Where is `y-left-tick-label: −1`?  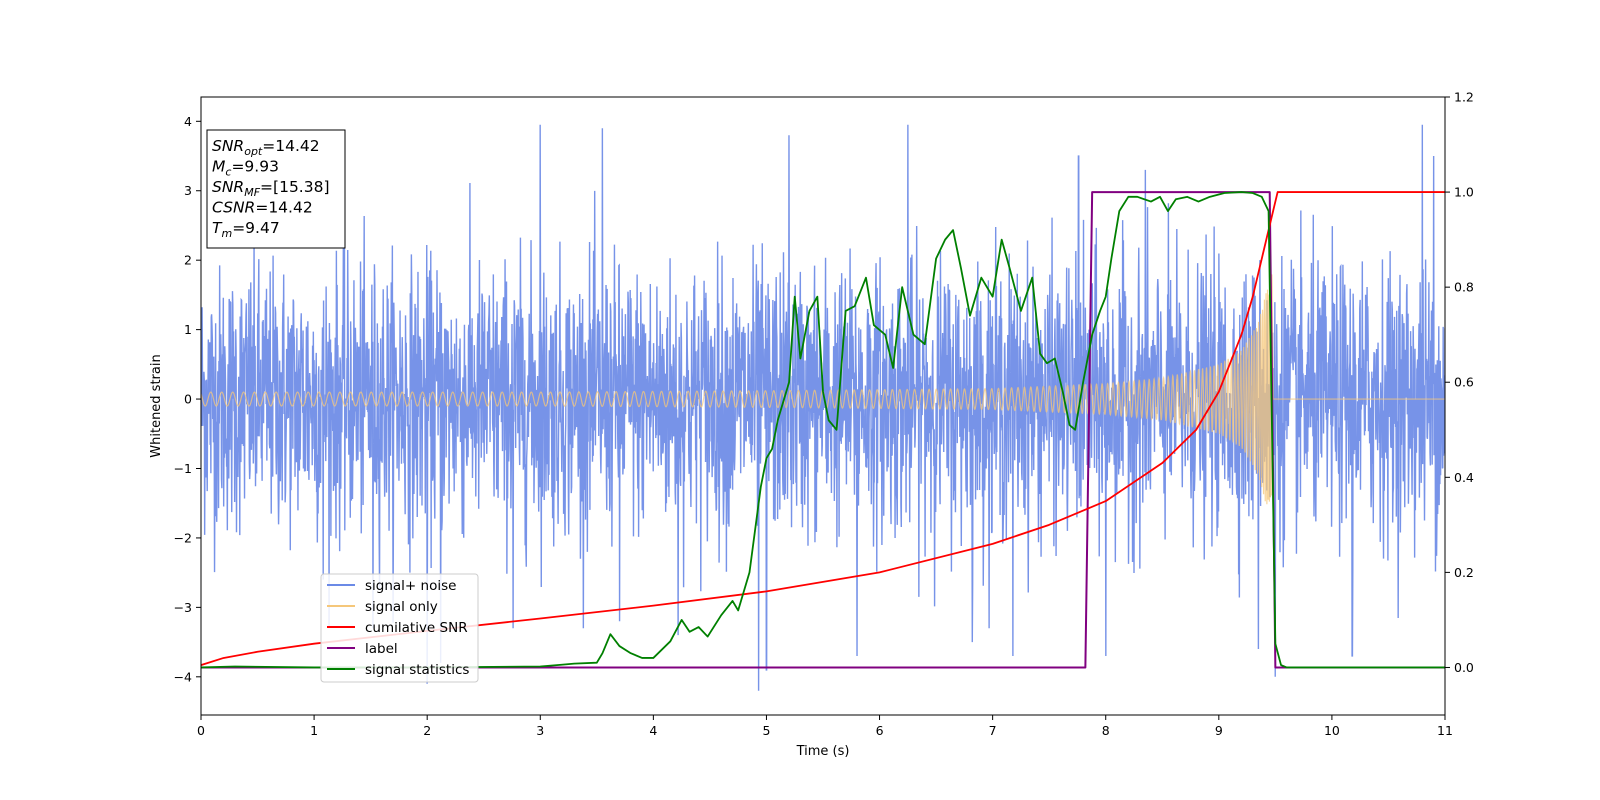 y-left-tick-label: −1 is located at coordinates (183, 468).